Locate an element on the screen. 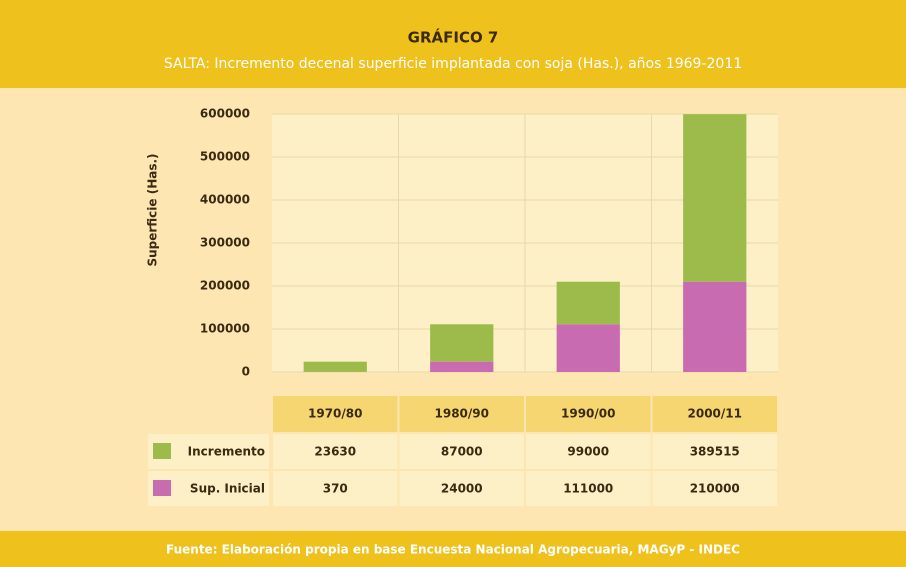 This screenshot has height=567, width=906. y-tick-label: 300000 is located at coordinates (225, 243).